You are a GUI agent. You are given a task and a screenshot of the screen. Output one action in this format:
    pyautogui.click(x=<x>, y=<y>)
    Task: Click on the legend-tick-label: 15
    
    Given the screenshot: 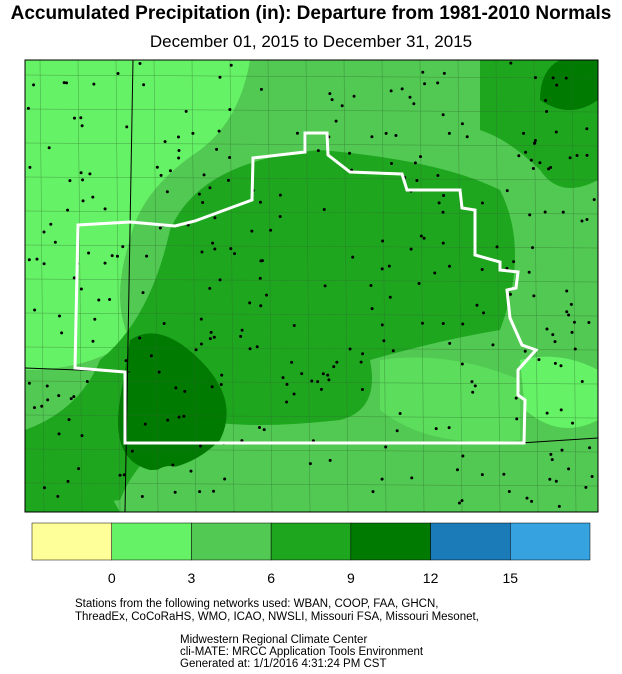 What is the action you would take?
    pyautogui.click(x=510, y=578)
    